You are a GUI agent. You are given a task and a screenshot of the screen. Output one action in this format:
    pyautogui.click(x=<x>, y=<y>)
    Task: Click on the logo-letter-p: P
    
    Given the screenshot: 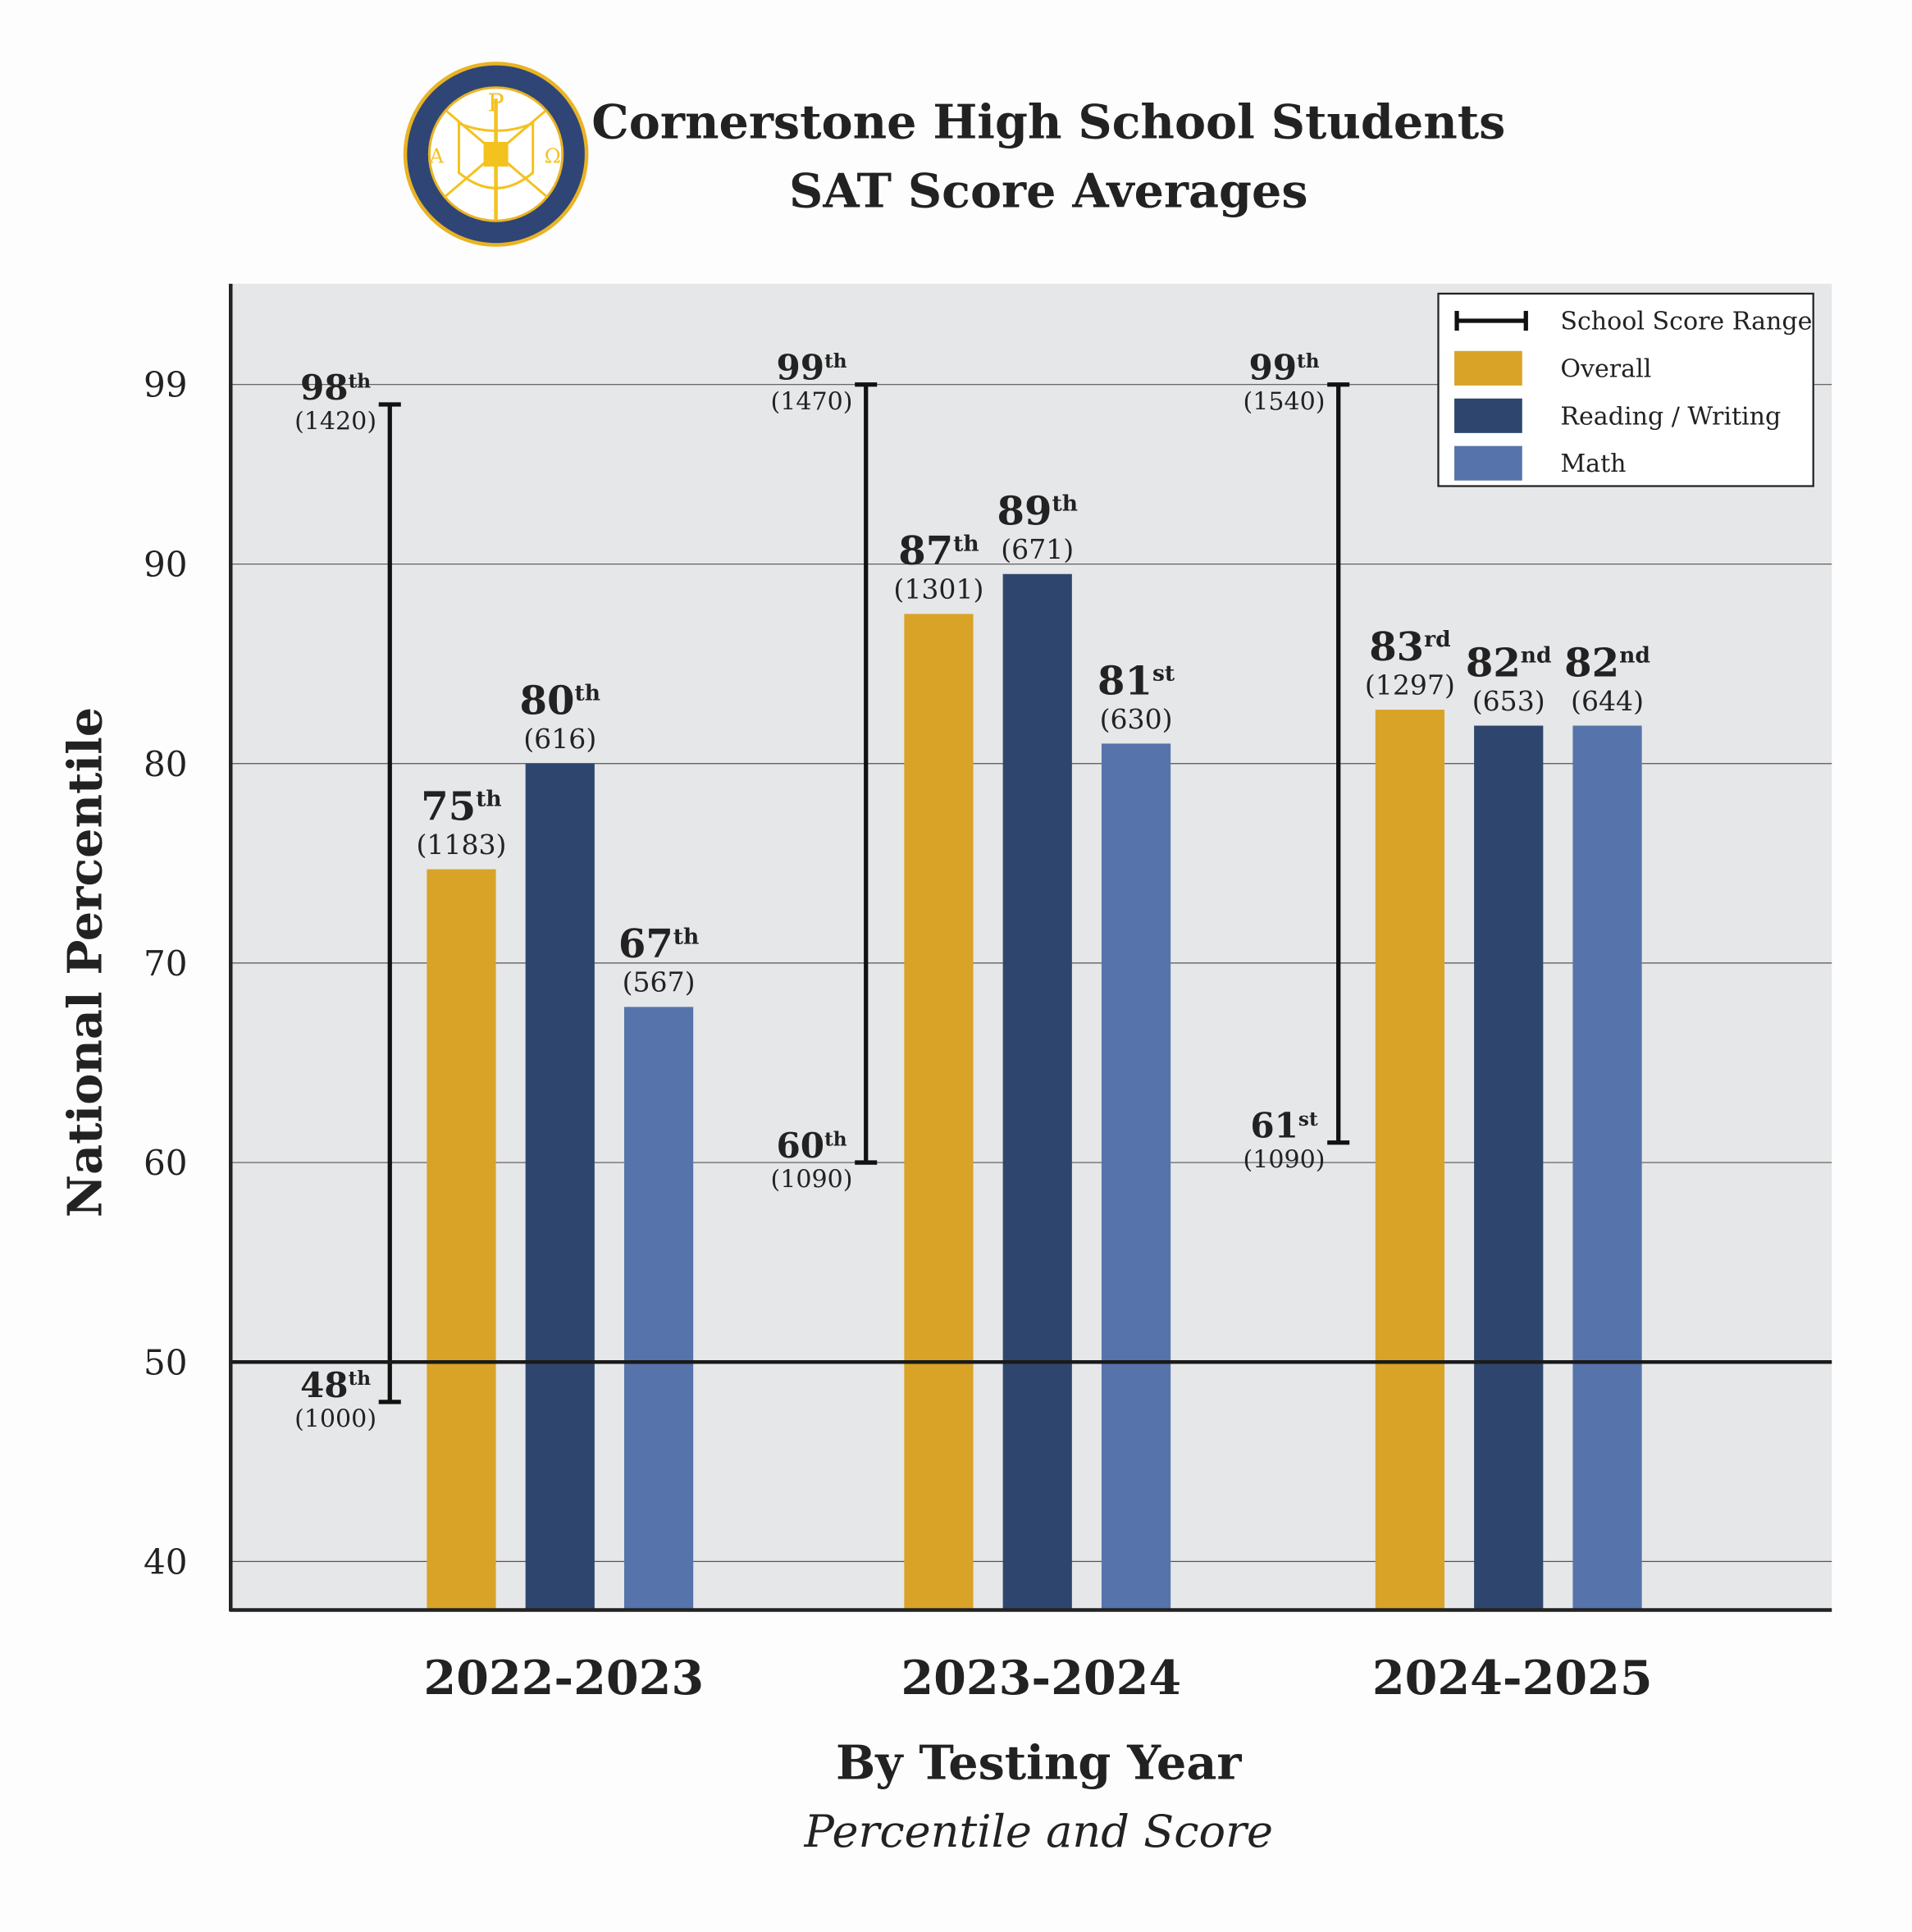 What is the action you would take?
    pyautogui.click(x=496, y=103)
    